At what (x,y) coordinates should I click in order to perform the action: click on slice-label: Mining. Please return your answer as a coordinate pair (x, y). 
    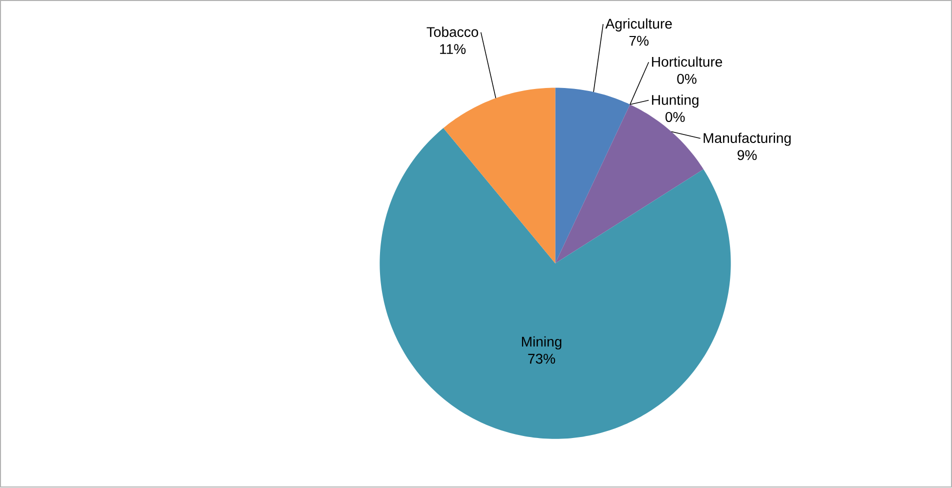
    Looking at the image, I should click on (542, 343).